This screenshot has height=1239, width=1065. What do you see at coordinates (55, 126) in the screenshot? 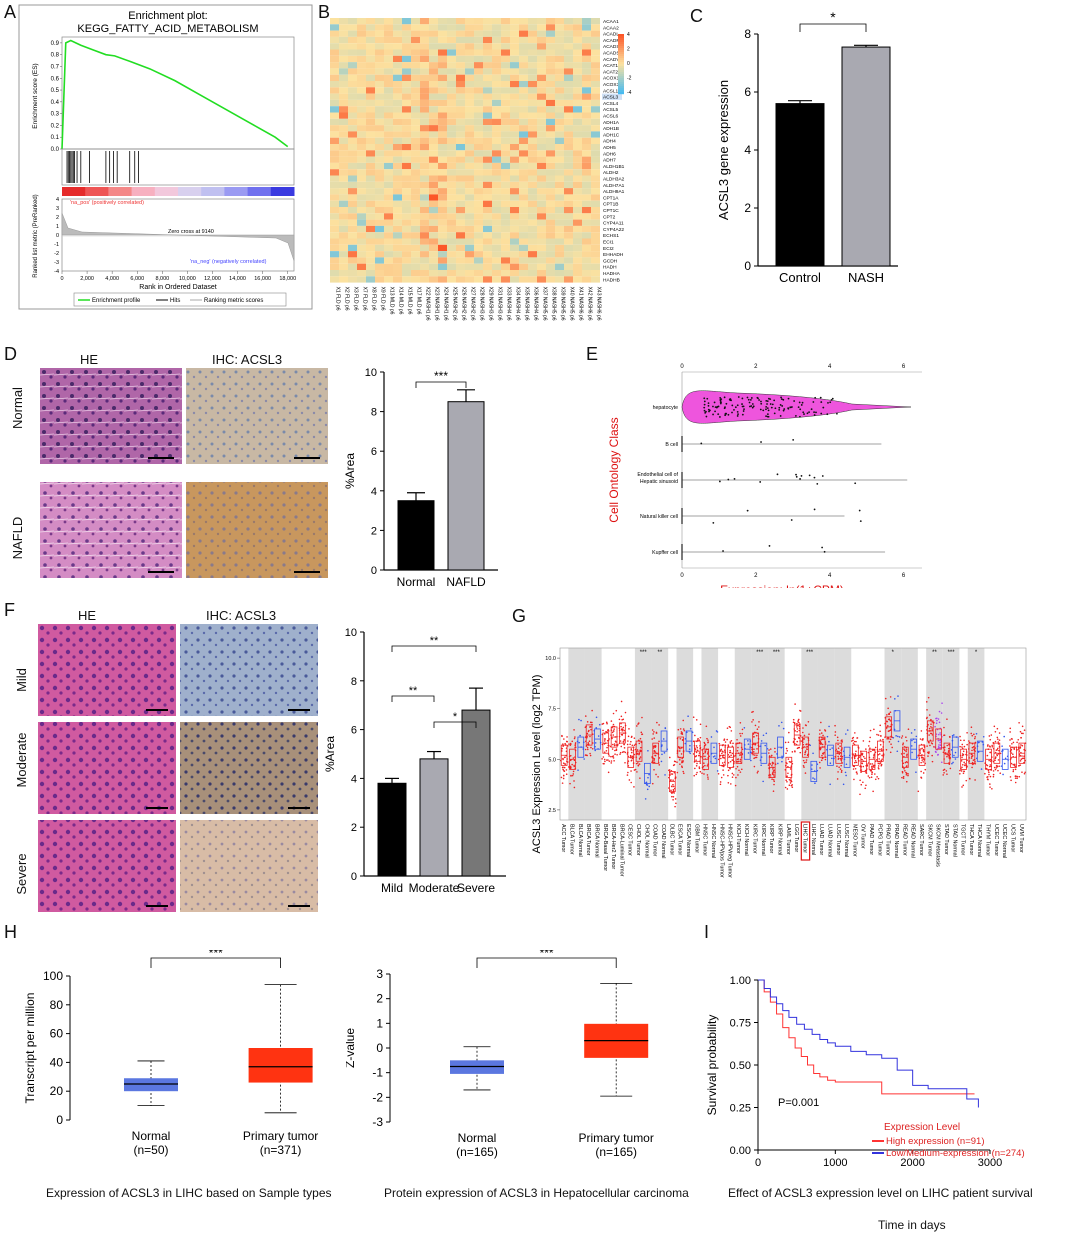
I see `es-ytick-label: 0.2` at bounding box center [55, 126].